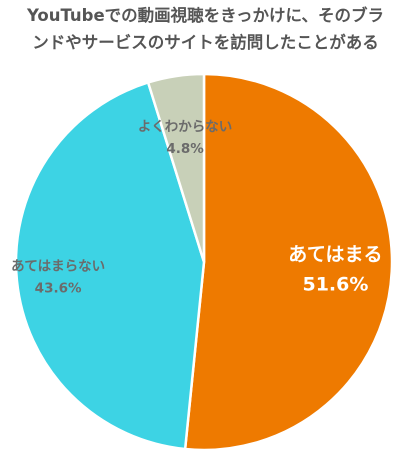 This screenshot has width=411, height=465. Describe the element at coordinates (185, 127) in the screenshot. I see `slice-label-3: よくわからない` at that location.